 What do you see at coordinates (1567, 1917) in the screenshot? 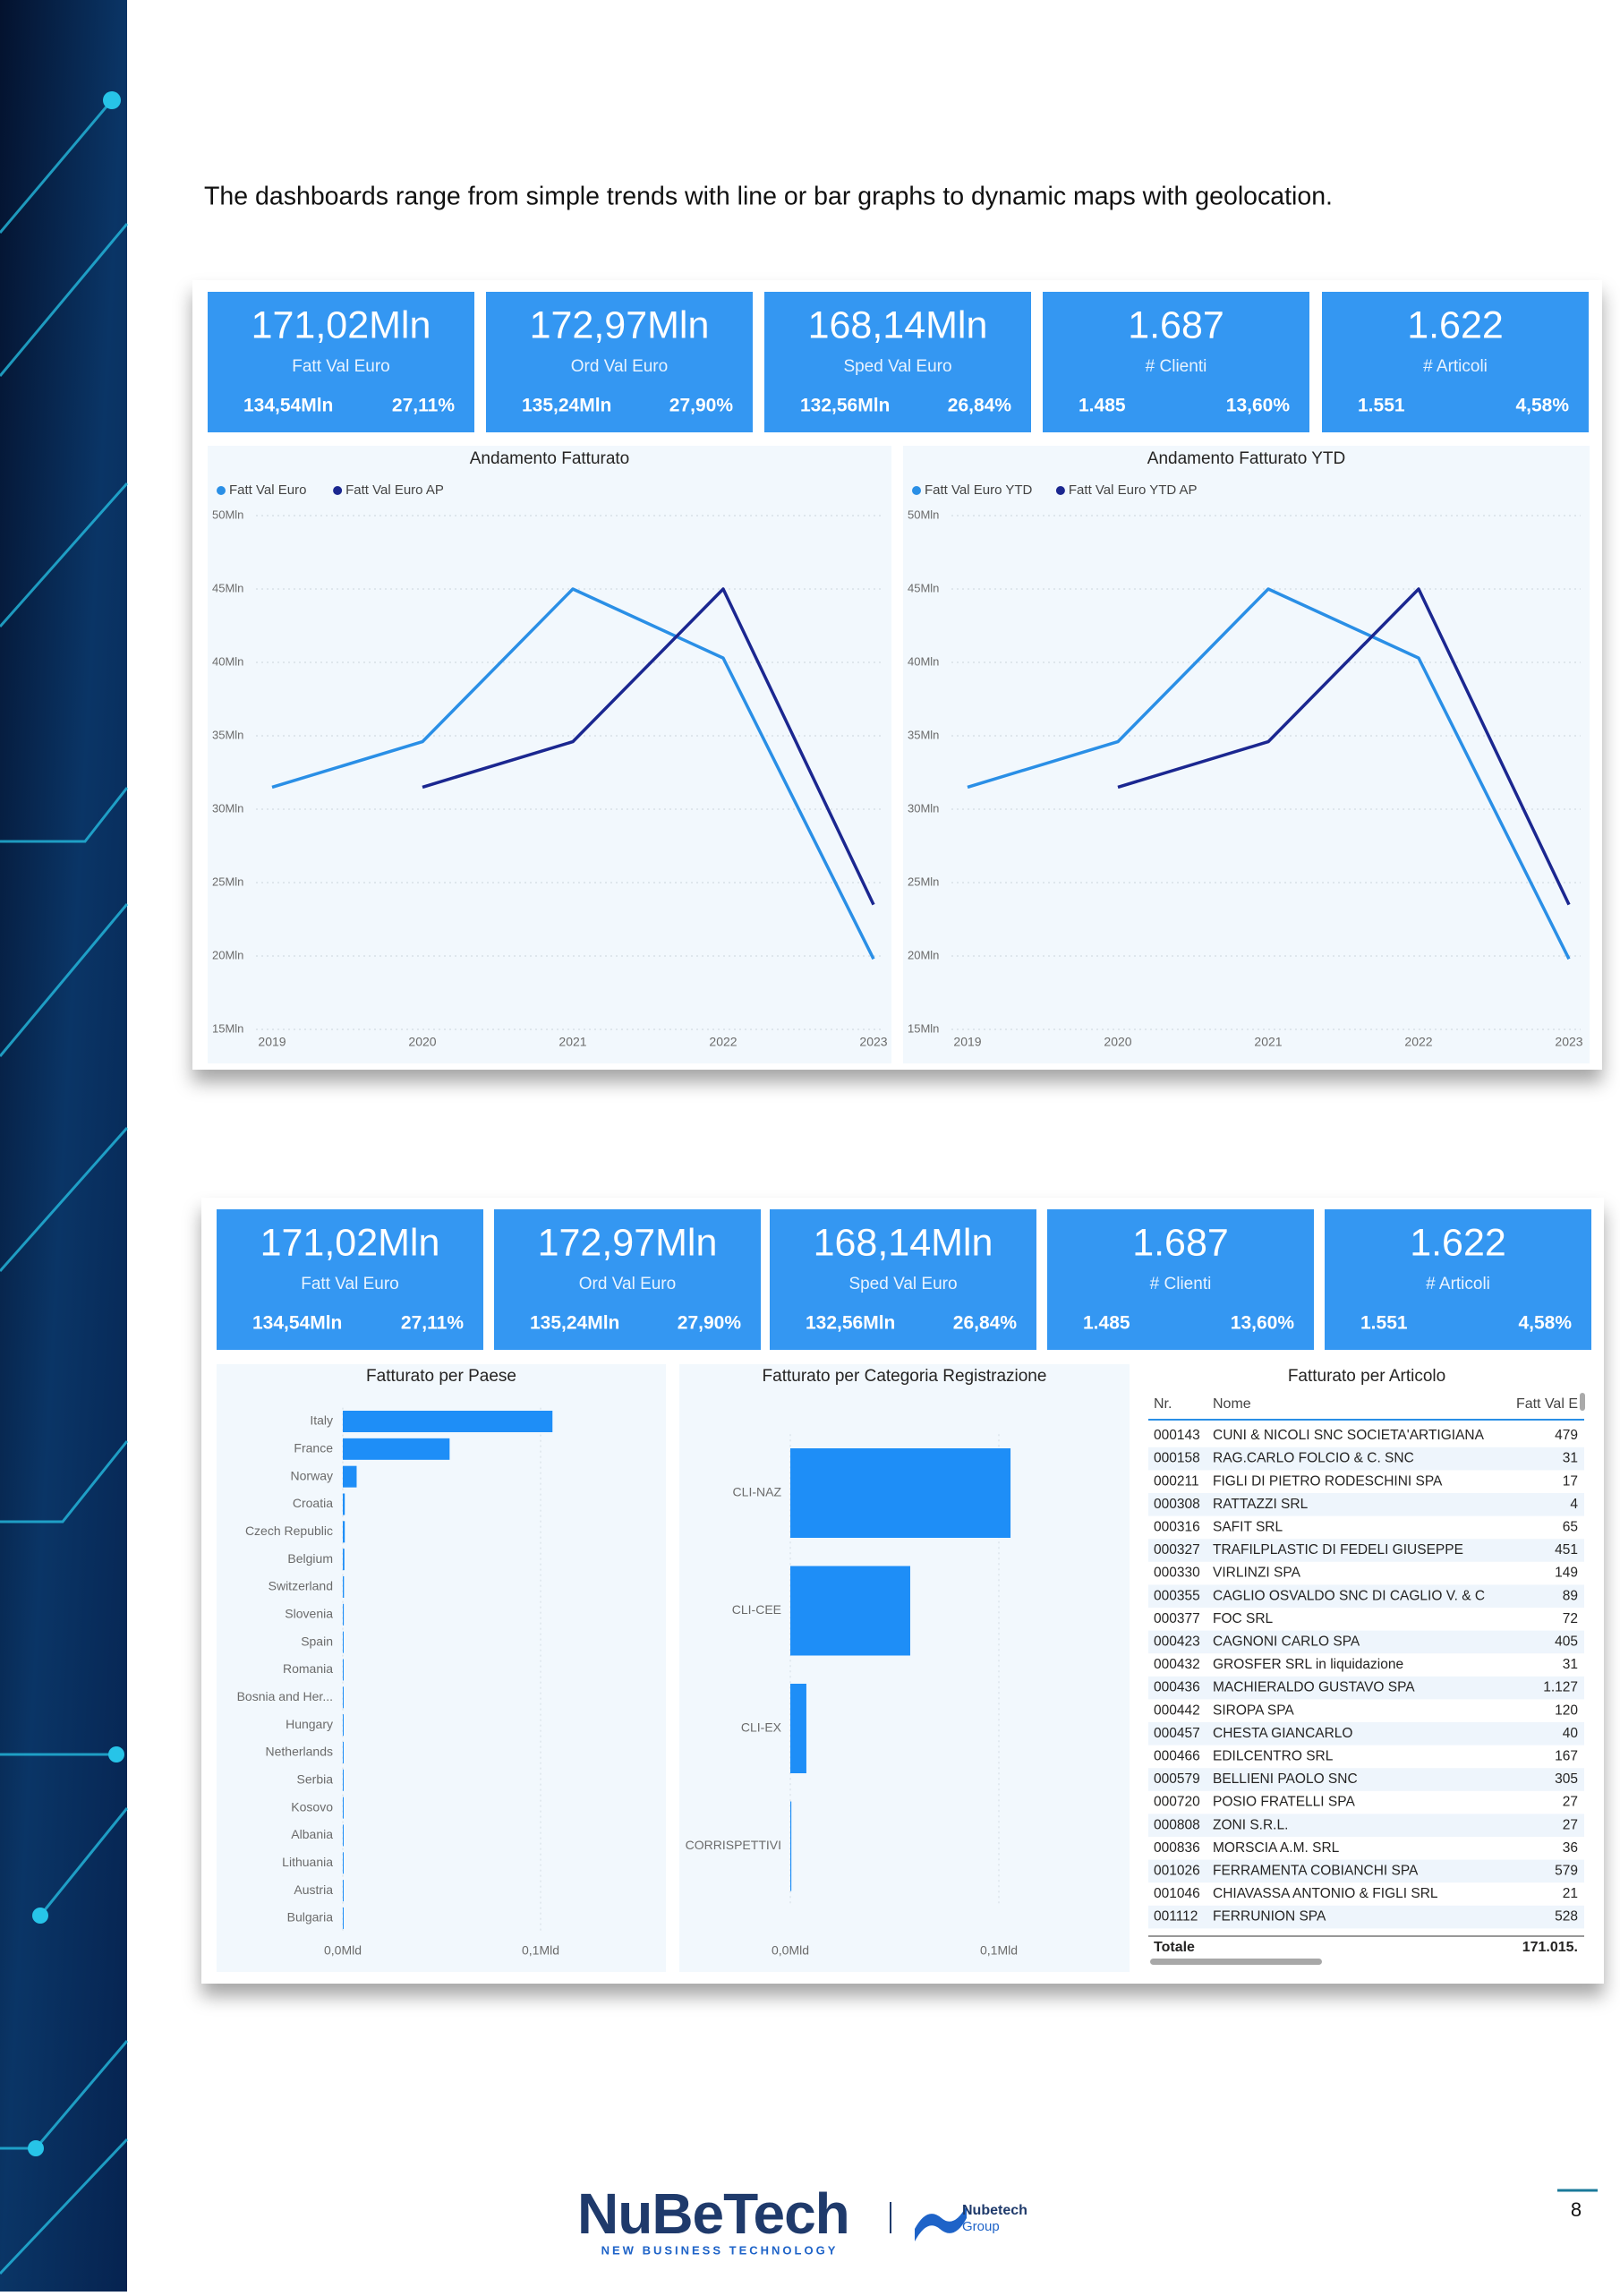
I see `table-cell: 528` at bounding box center [1567, 1917].